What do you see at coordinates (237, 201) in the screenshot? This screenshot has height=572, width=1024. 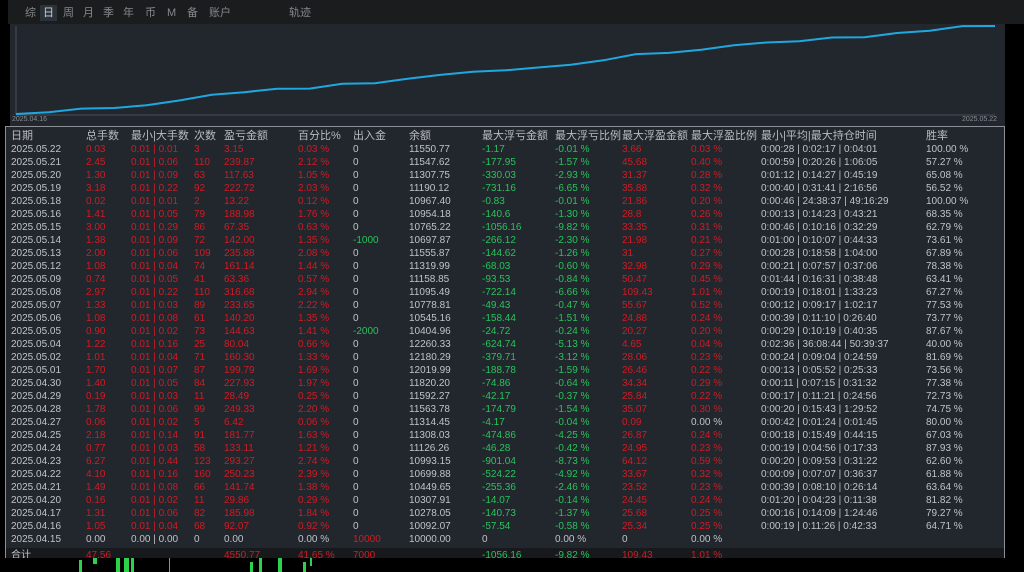 I see `cell-col-4: 13.22` at bounding box center [237, 201].